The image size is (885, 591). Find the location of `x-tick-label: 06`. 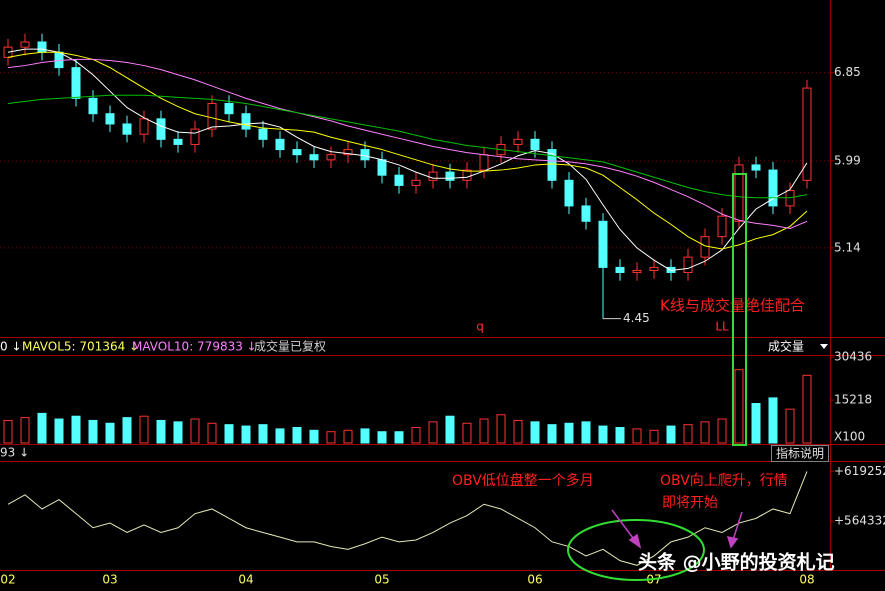

x-tick-label: 06 is located at coordinates (534, 580).